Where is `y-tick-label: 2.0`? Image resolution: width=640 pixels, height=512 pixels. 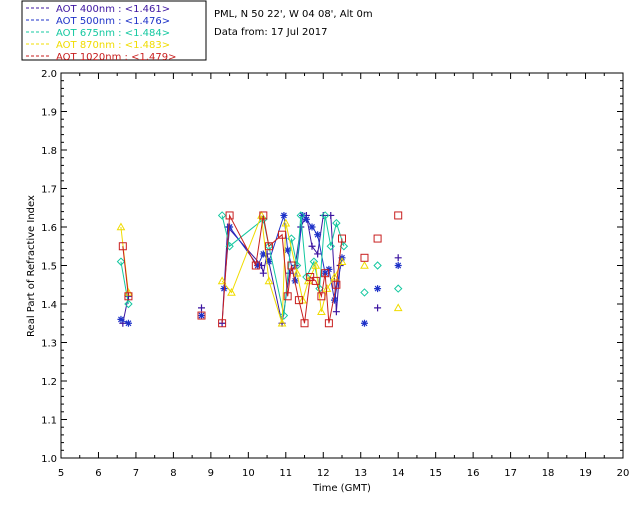
y-tick-label: 2.0 is located at coordinates (49, 74).